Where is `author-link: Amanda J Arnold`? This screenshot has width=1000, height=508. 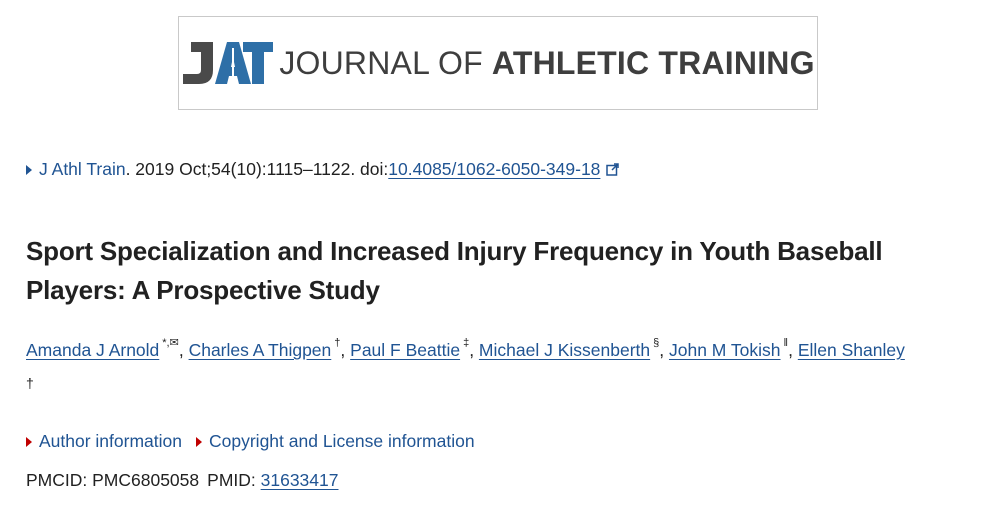 author-link: Amanda J Arnold is located at coordinates (93, 350).